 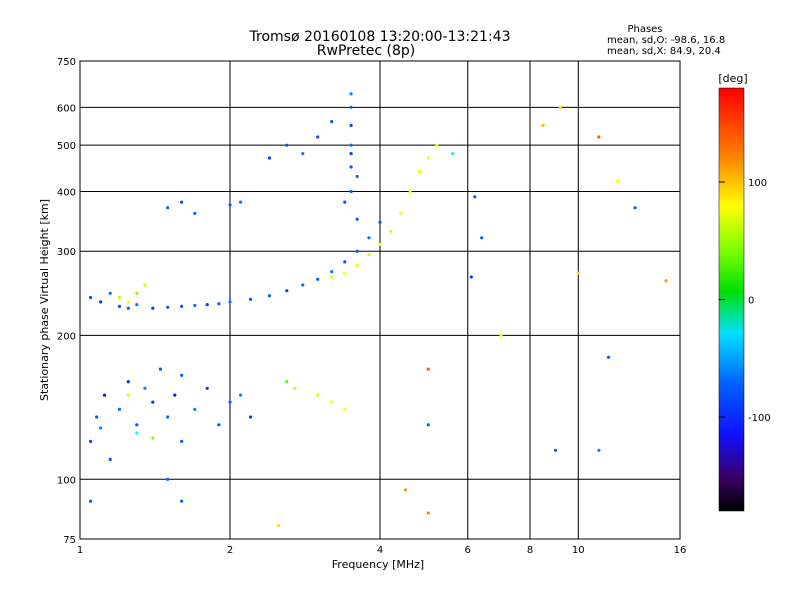 What do you see at coordinates (44, 300) in the screenshot?
I see `y-axis-label: Stationary phase Virtual Height [km]` at bounding box center [44, 300].